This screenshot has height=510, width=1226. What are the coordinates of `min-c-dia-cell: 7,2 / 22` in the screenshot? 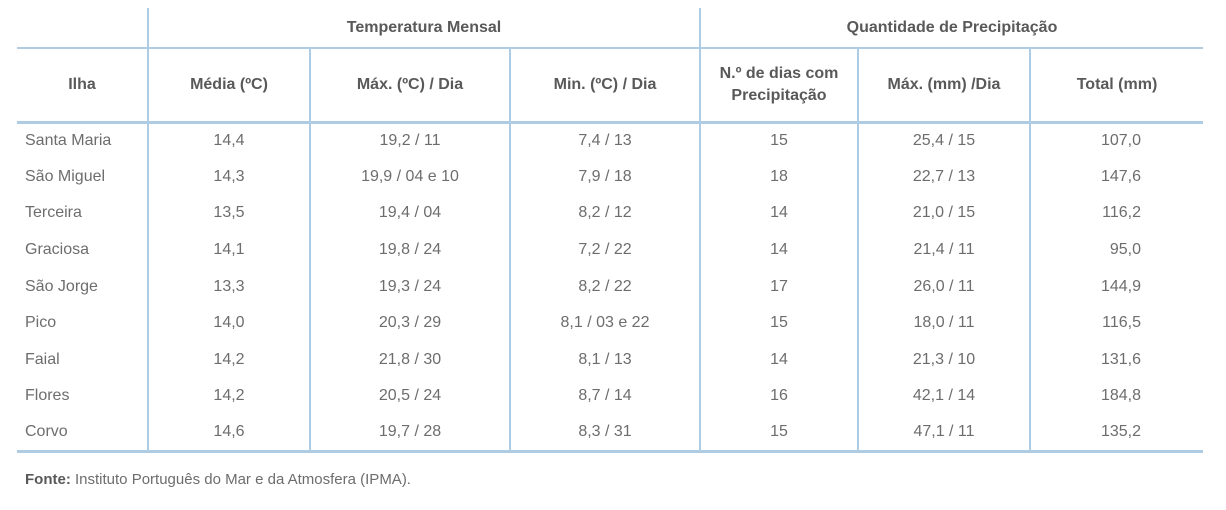 It's located at (605, 250).